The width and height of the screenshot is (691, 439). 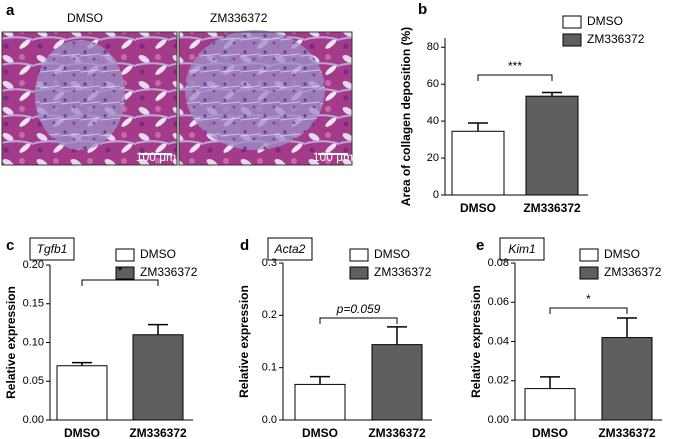 I want to click on y-tick-label: 0.3, so click(x=269, y=263).